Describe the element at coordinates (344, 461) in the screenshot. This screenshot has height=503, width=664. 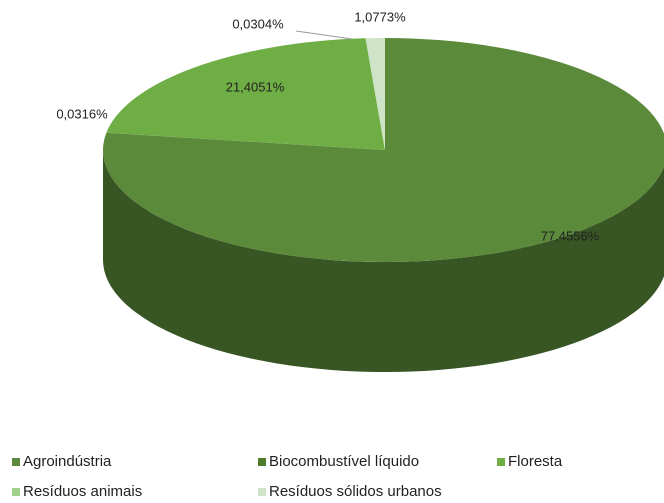
I see `legend-label: Biocombustível líquido` at that location.